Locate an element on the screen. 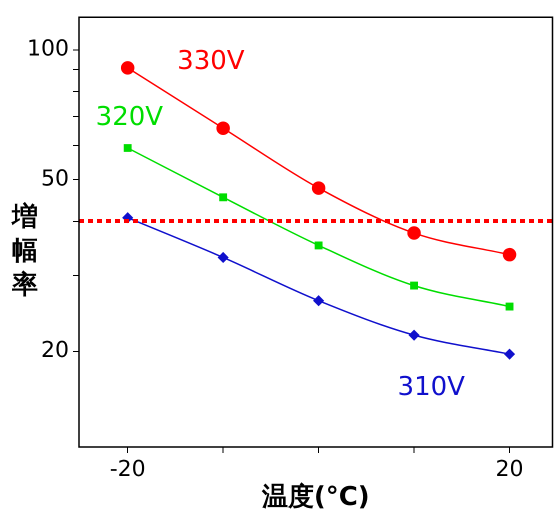 This screenshot has width=560, height=514. y-axis-title: 増幅率 is located at coordinates (24, 251).